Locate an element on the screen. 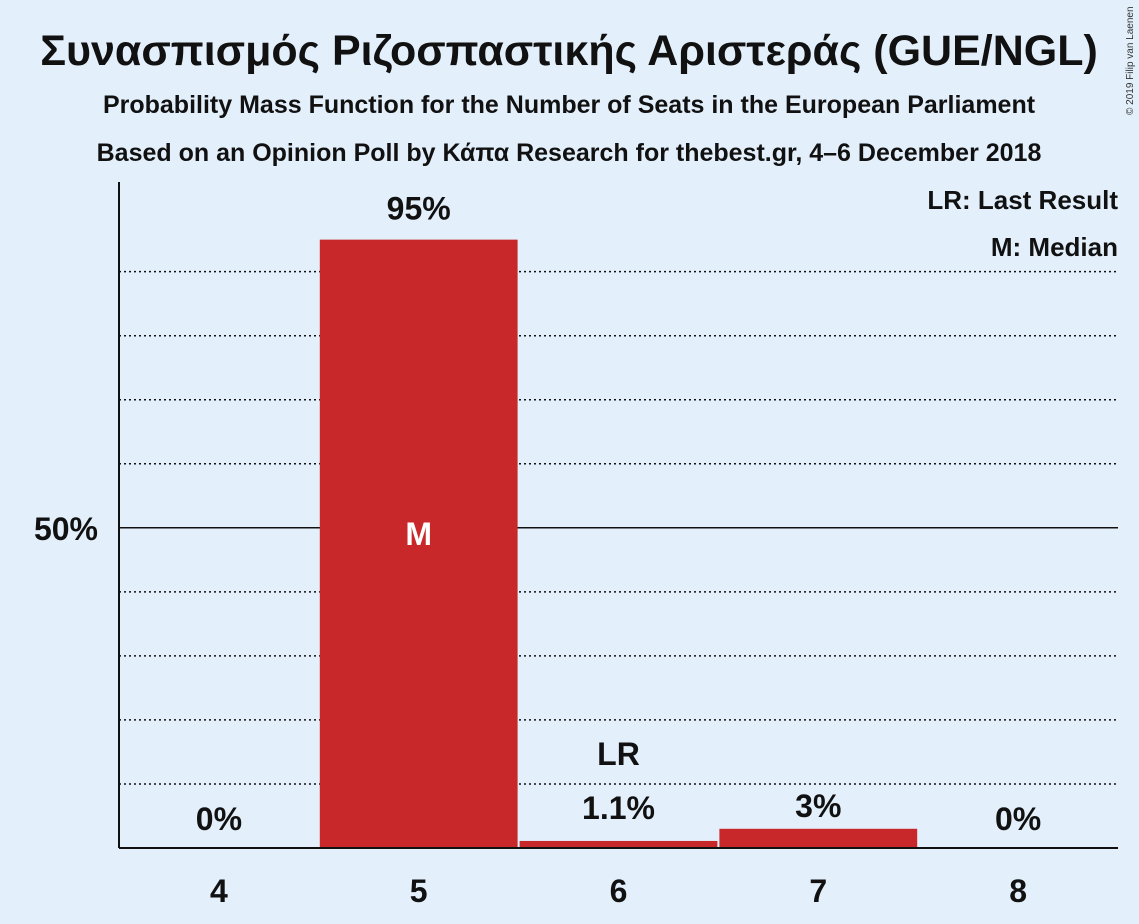 This screenshot has height=924, width=1139. x-tick-label-6: 6 is located at coordinates (619, 891).